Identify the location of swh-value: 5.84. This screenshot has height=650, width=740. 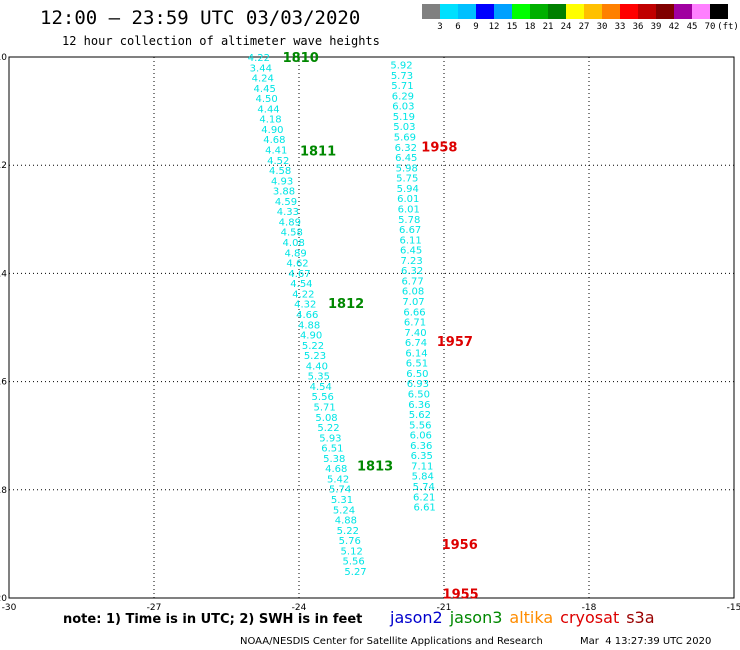
(423, 477).